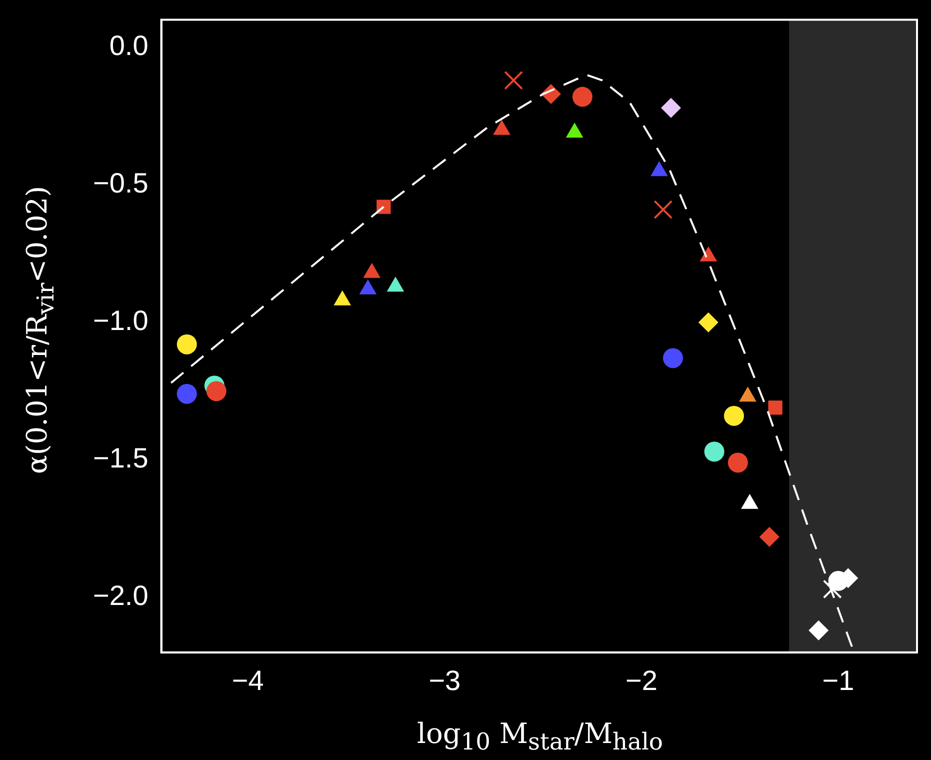  Describe the element at coordinates (120, 596) in the screenshot. I see `y-tick-label: −2.0` at that location.